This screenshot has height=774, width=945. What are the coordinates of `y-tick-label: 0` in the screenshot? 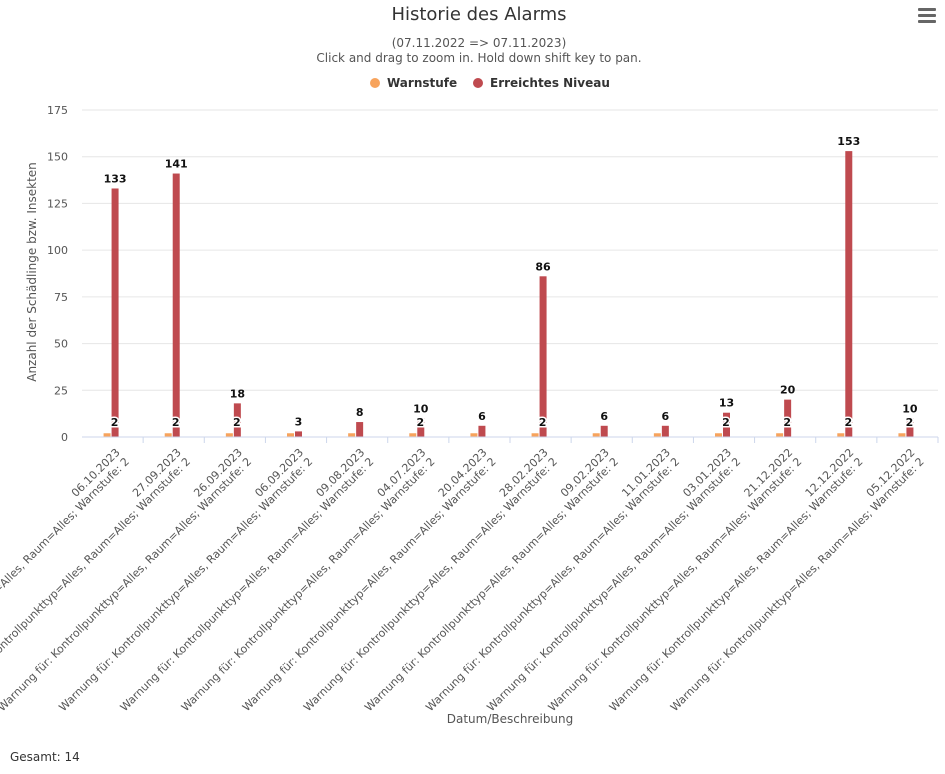 It's located at (64, 437).